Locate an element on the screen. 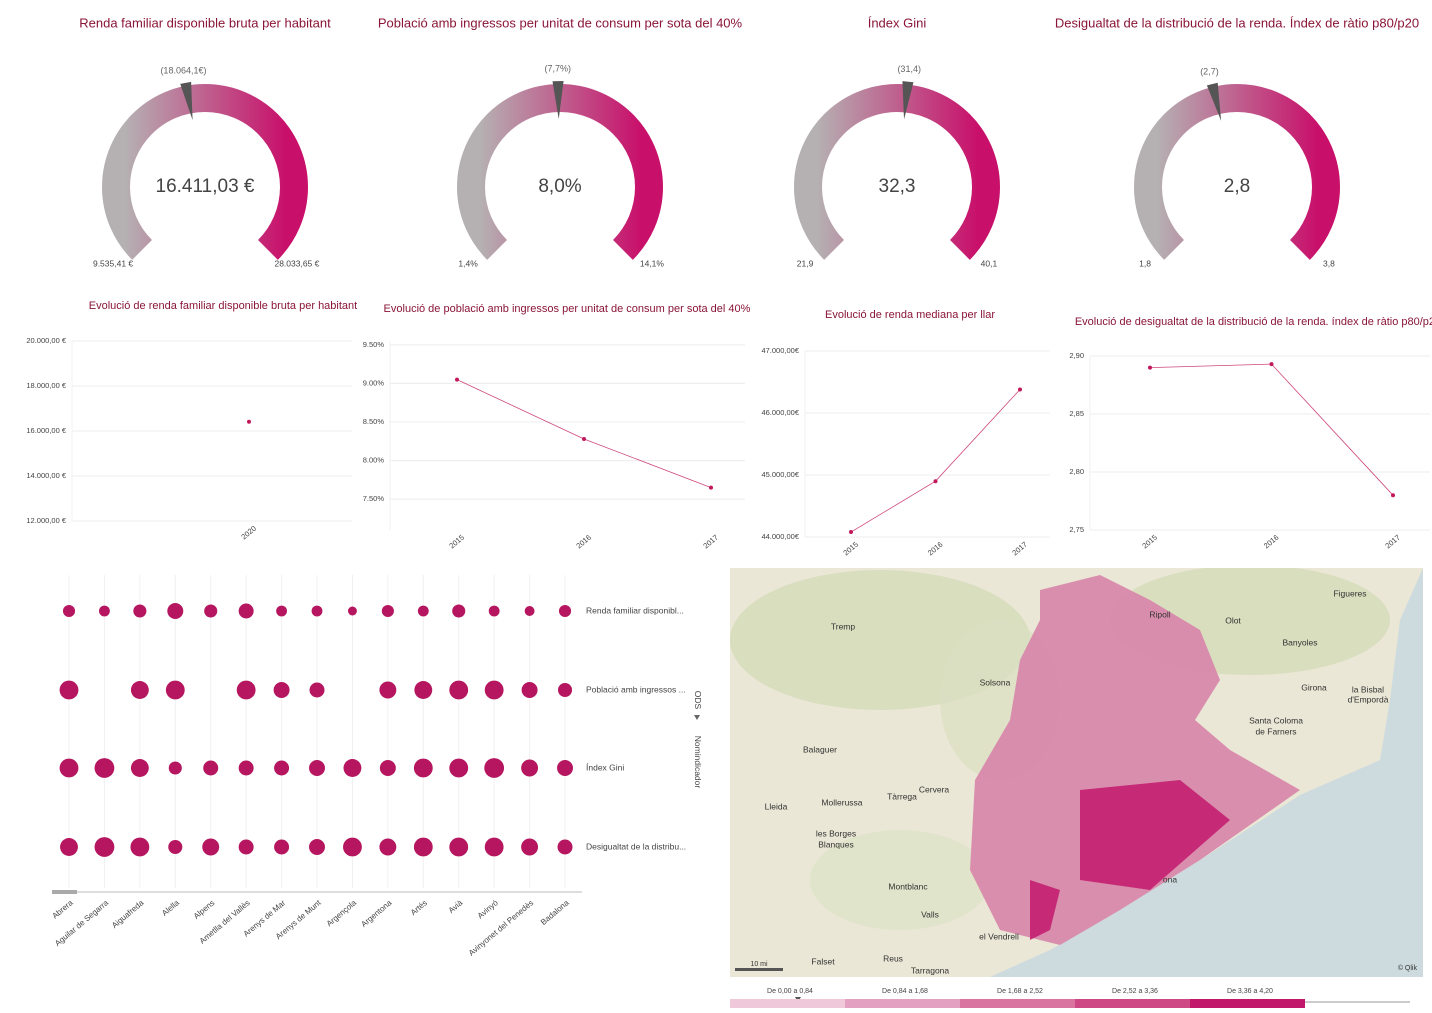  y-tick-label: 46.000,00€ is located at coordinates (780, 412).